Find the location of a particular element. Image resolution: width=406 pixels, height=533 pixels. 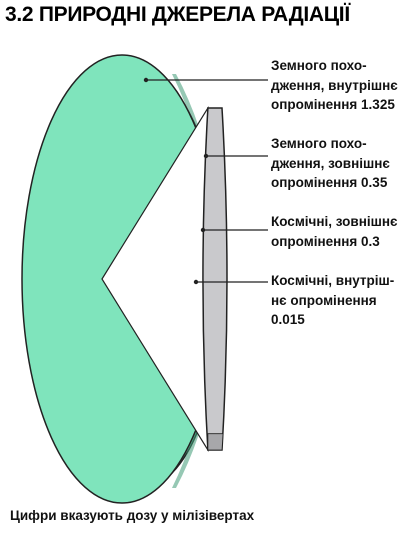

chart-title: 3.2 ПРИРОДНІ ДЖЕРЕЛА РАДІАЦІЇ is located at coordinates (177, 14).